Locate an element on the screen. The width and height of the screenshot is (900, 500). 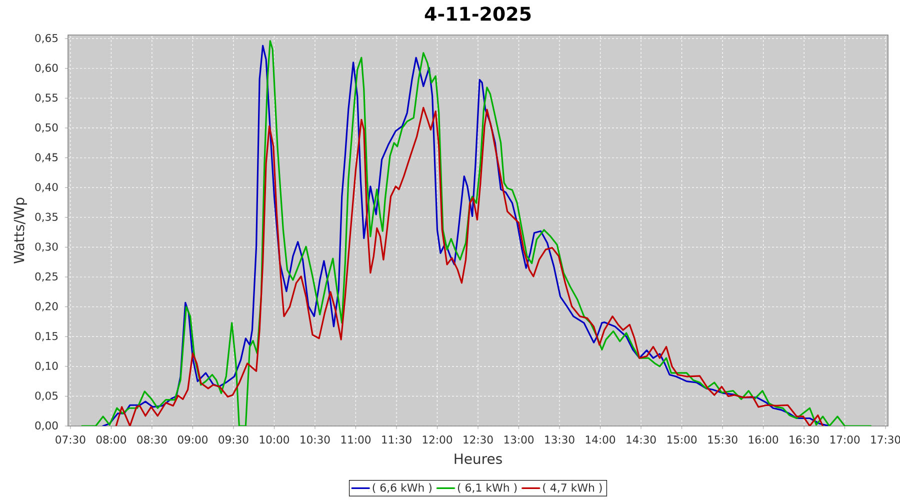
y-tick-label: 0,25 is located at coordinates (46, 277).